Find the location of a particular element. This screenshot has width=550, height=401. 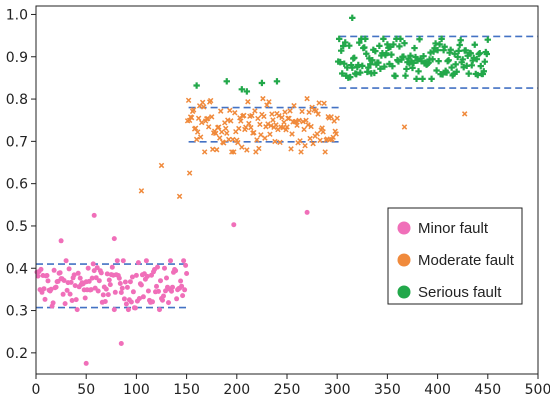

x-tick-label: 450 is located at coordinates (487, 390).